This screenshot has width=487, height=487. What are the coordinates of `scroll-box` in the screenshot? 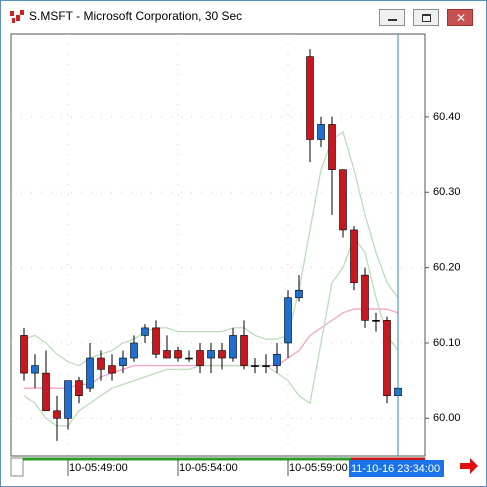 It's located at (17, 467).